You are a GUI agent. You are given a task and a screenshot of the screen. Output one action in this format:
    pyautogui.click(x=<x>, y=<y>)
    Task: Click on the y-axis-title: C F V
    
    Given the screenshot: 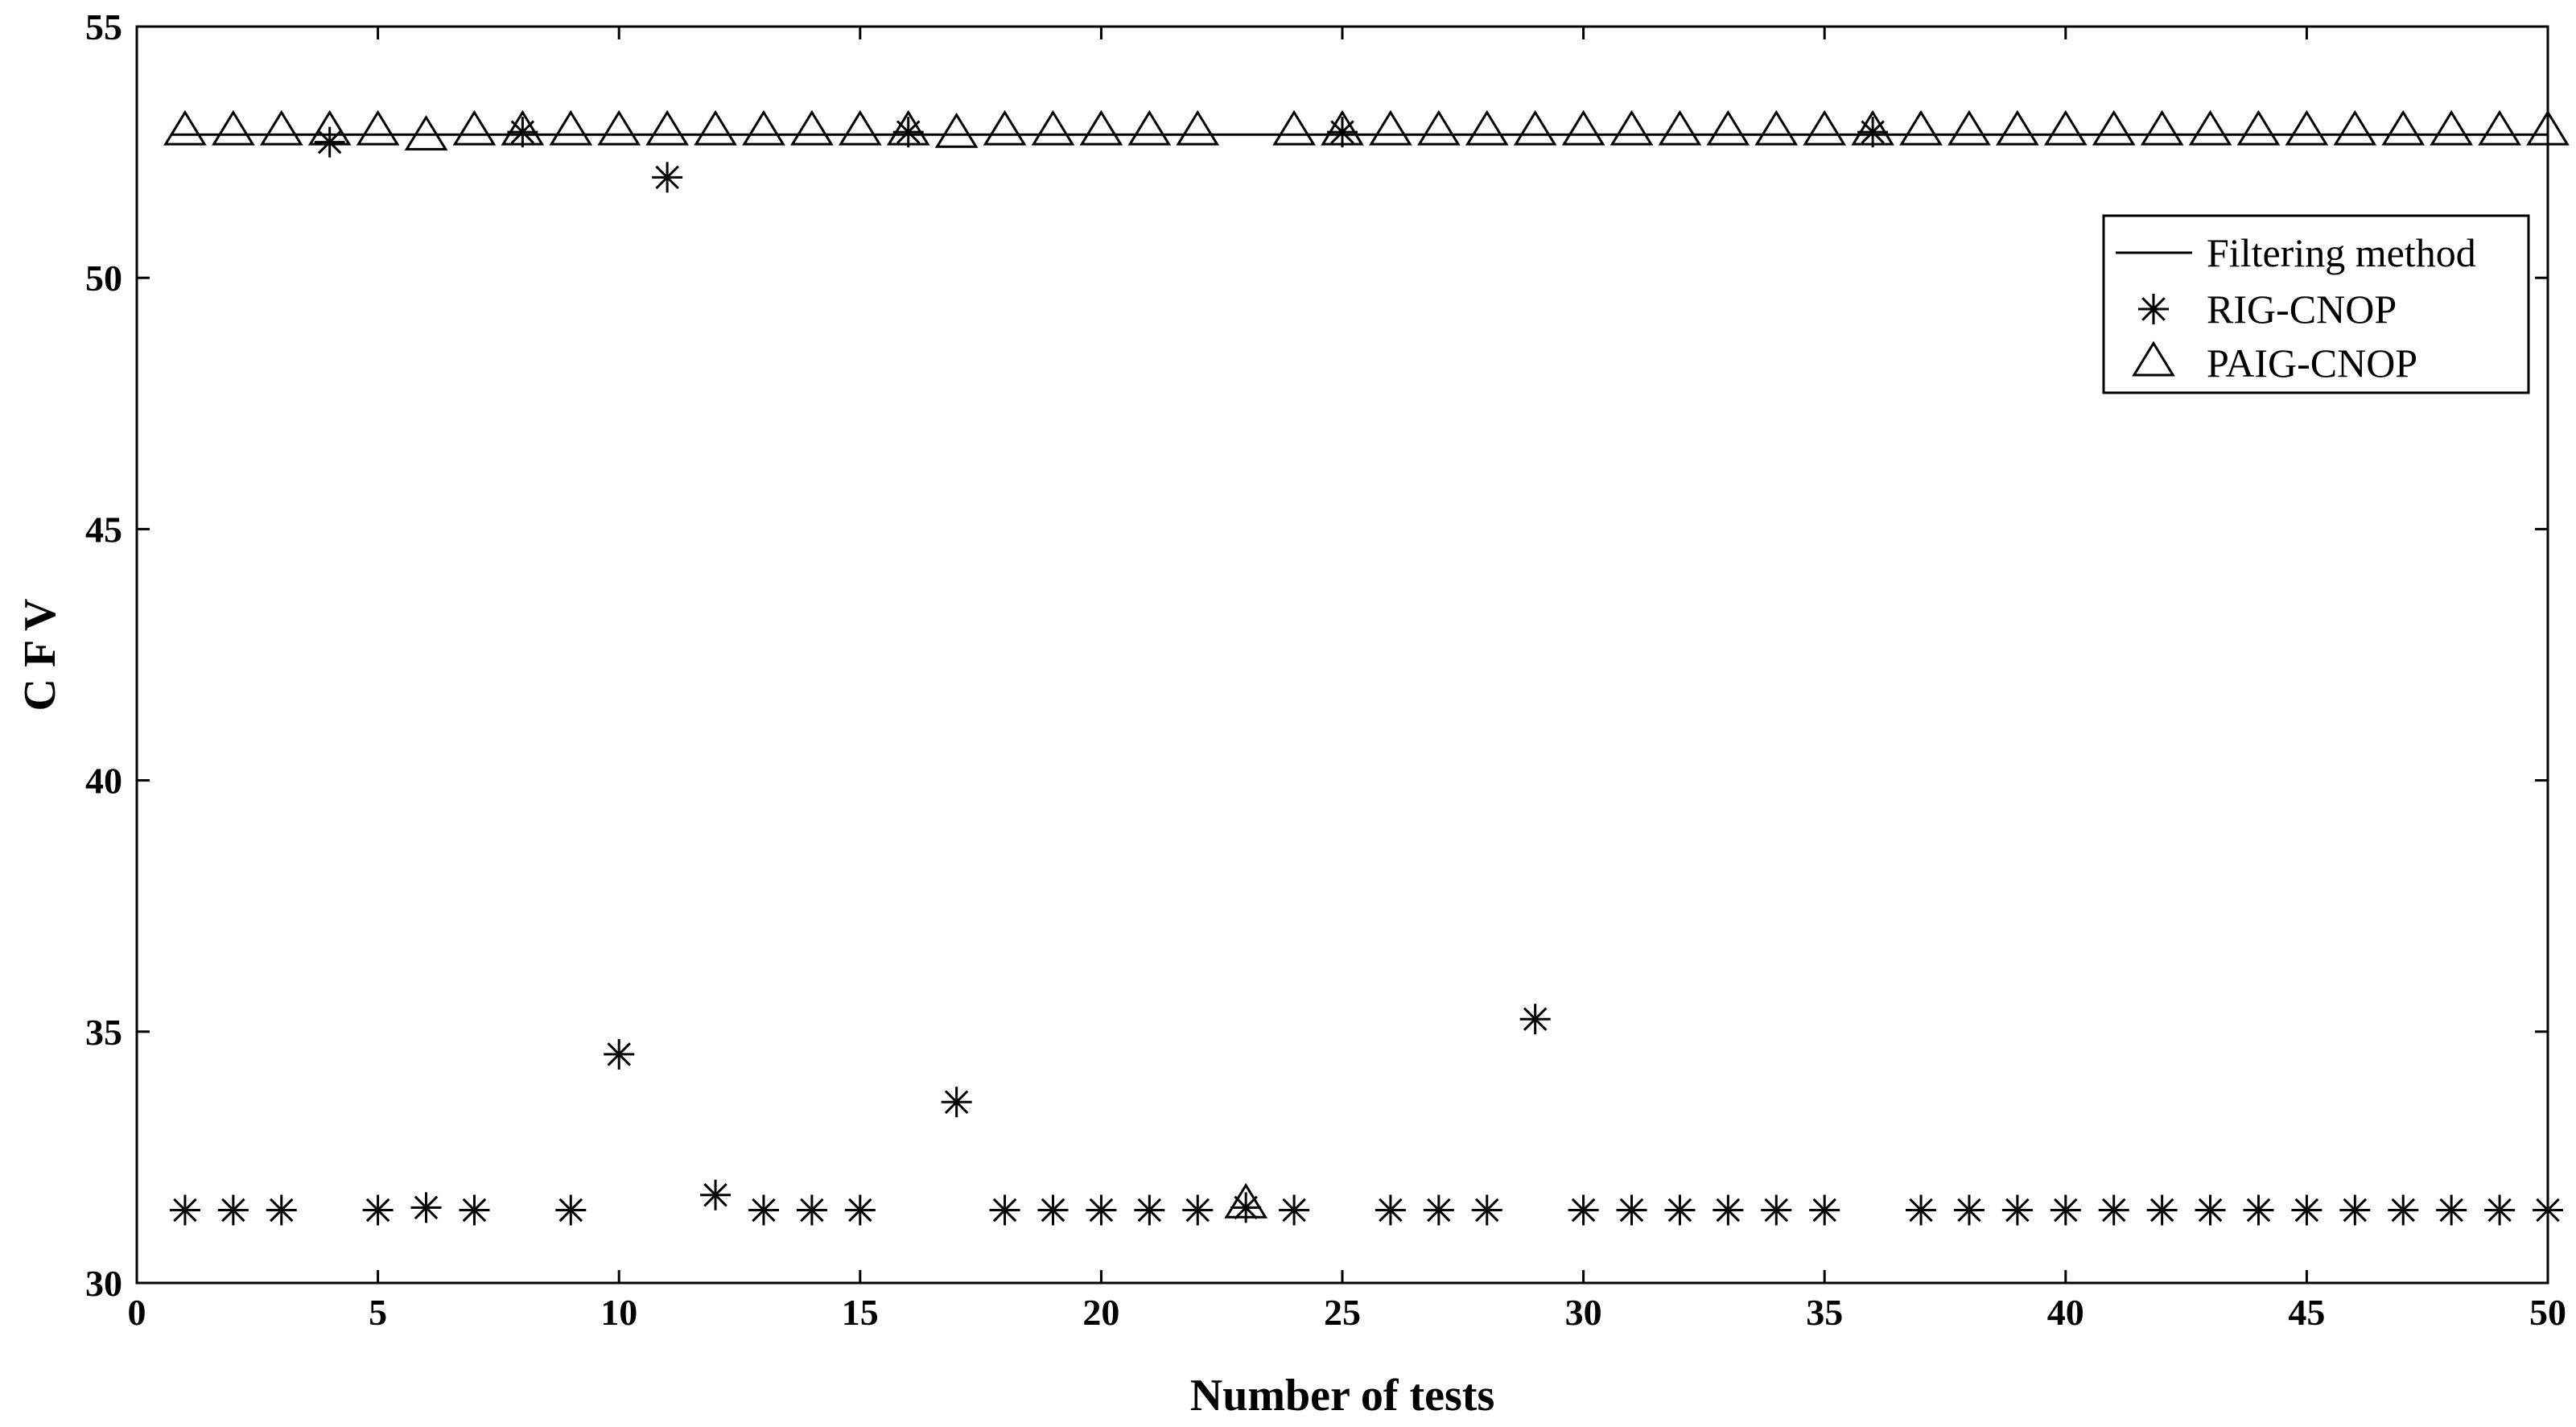 What is the action you would take?
    pyautogui.click(x=40, y=655)
    